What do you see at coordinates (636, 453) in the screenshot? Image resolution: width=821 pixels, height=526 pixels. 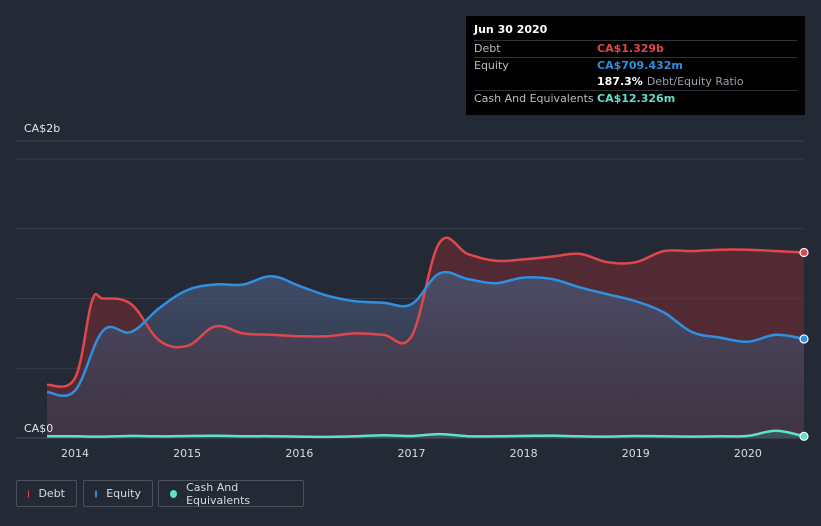 I see `x-tick-label: 2019` at bounding box center [636, 453].